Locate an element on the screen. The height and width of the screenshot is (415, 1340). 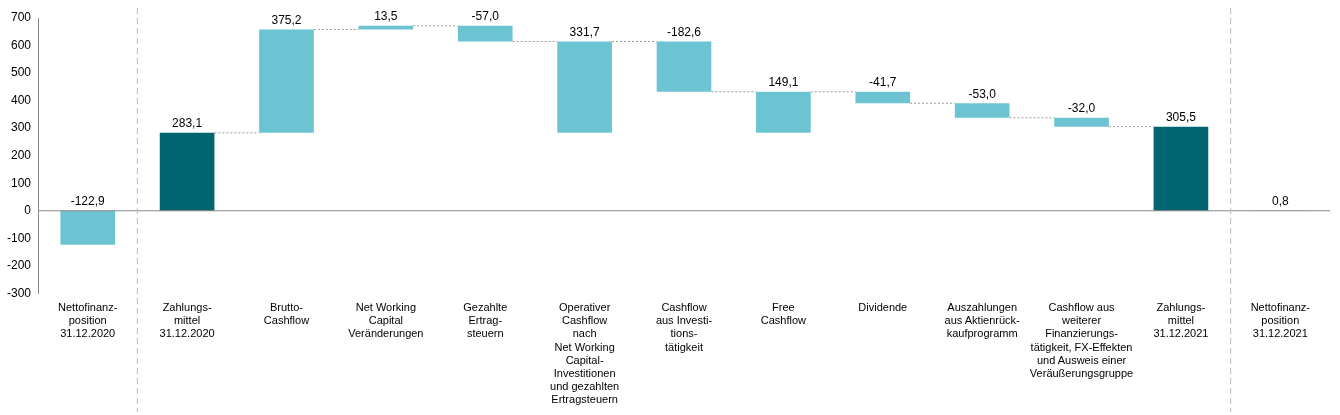
x-tick-label: Operativer Cashflow nach Net Working Capital- Investitionen und gezahlten Ertragsteuern is located at coordinates (585, 353).